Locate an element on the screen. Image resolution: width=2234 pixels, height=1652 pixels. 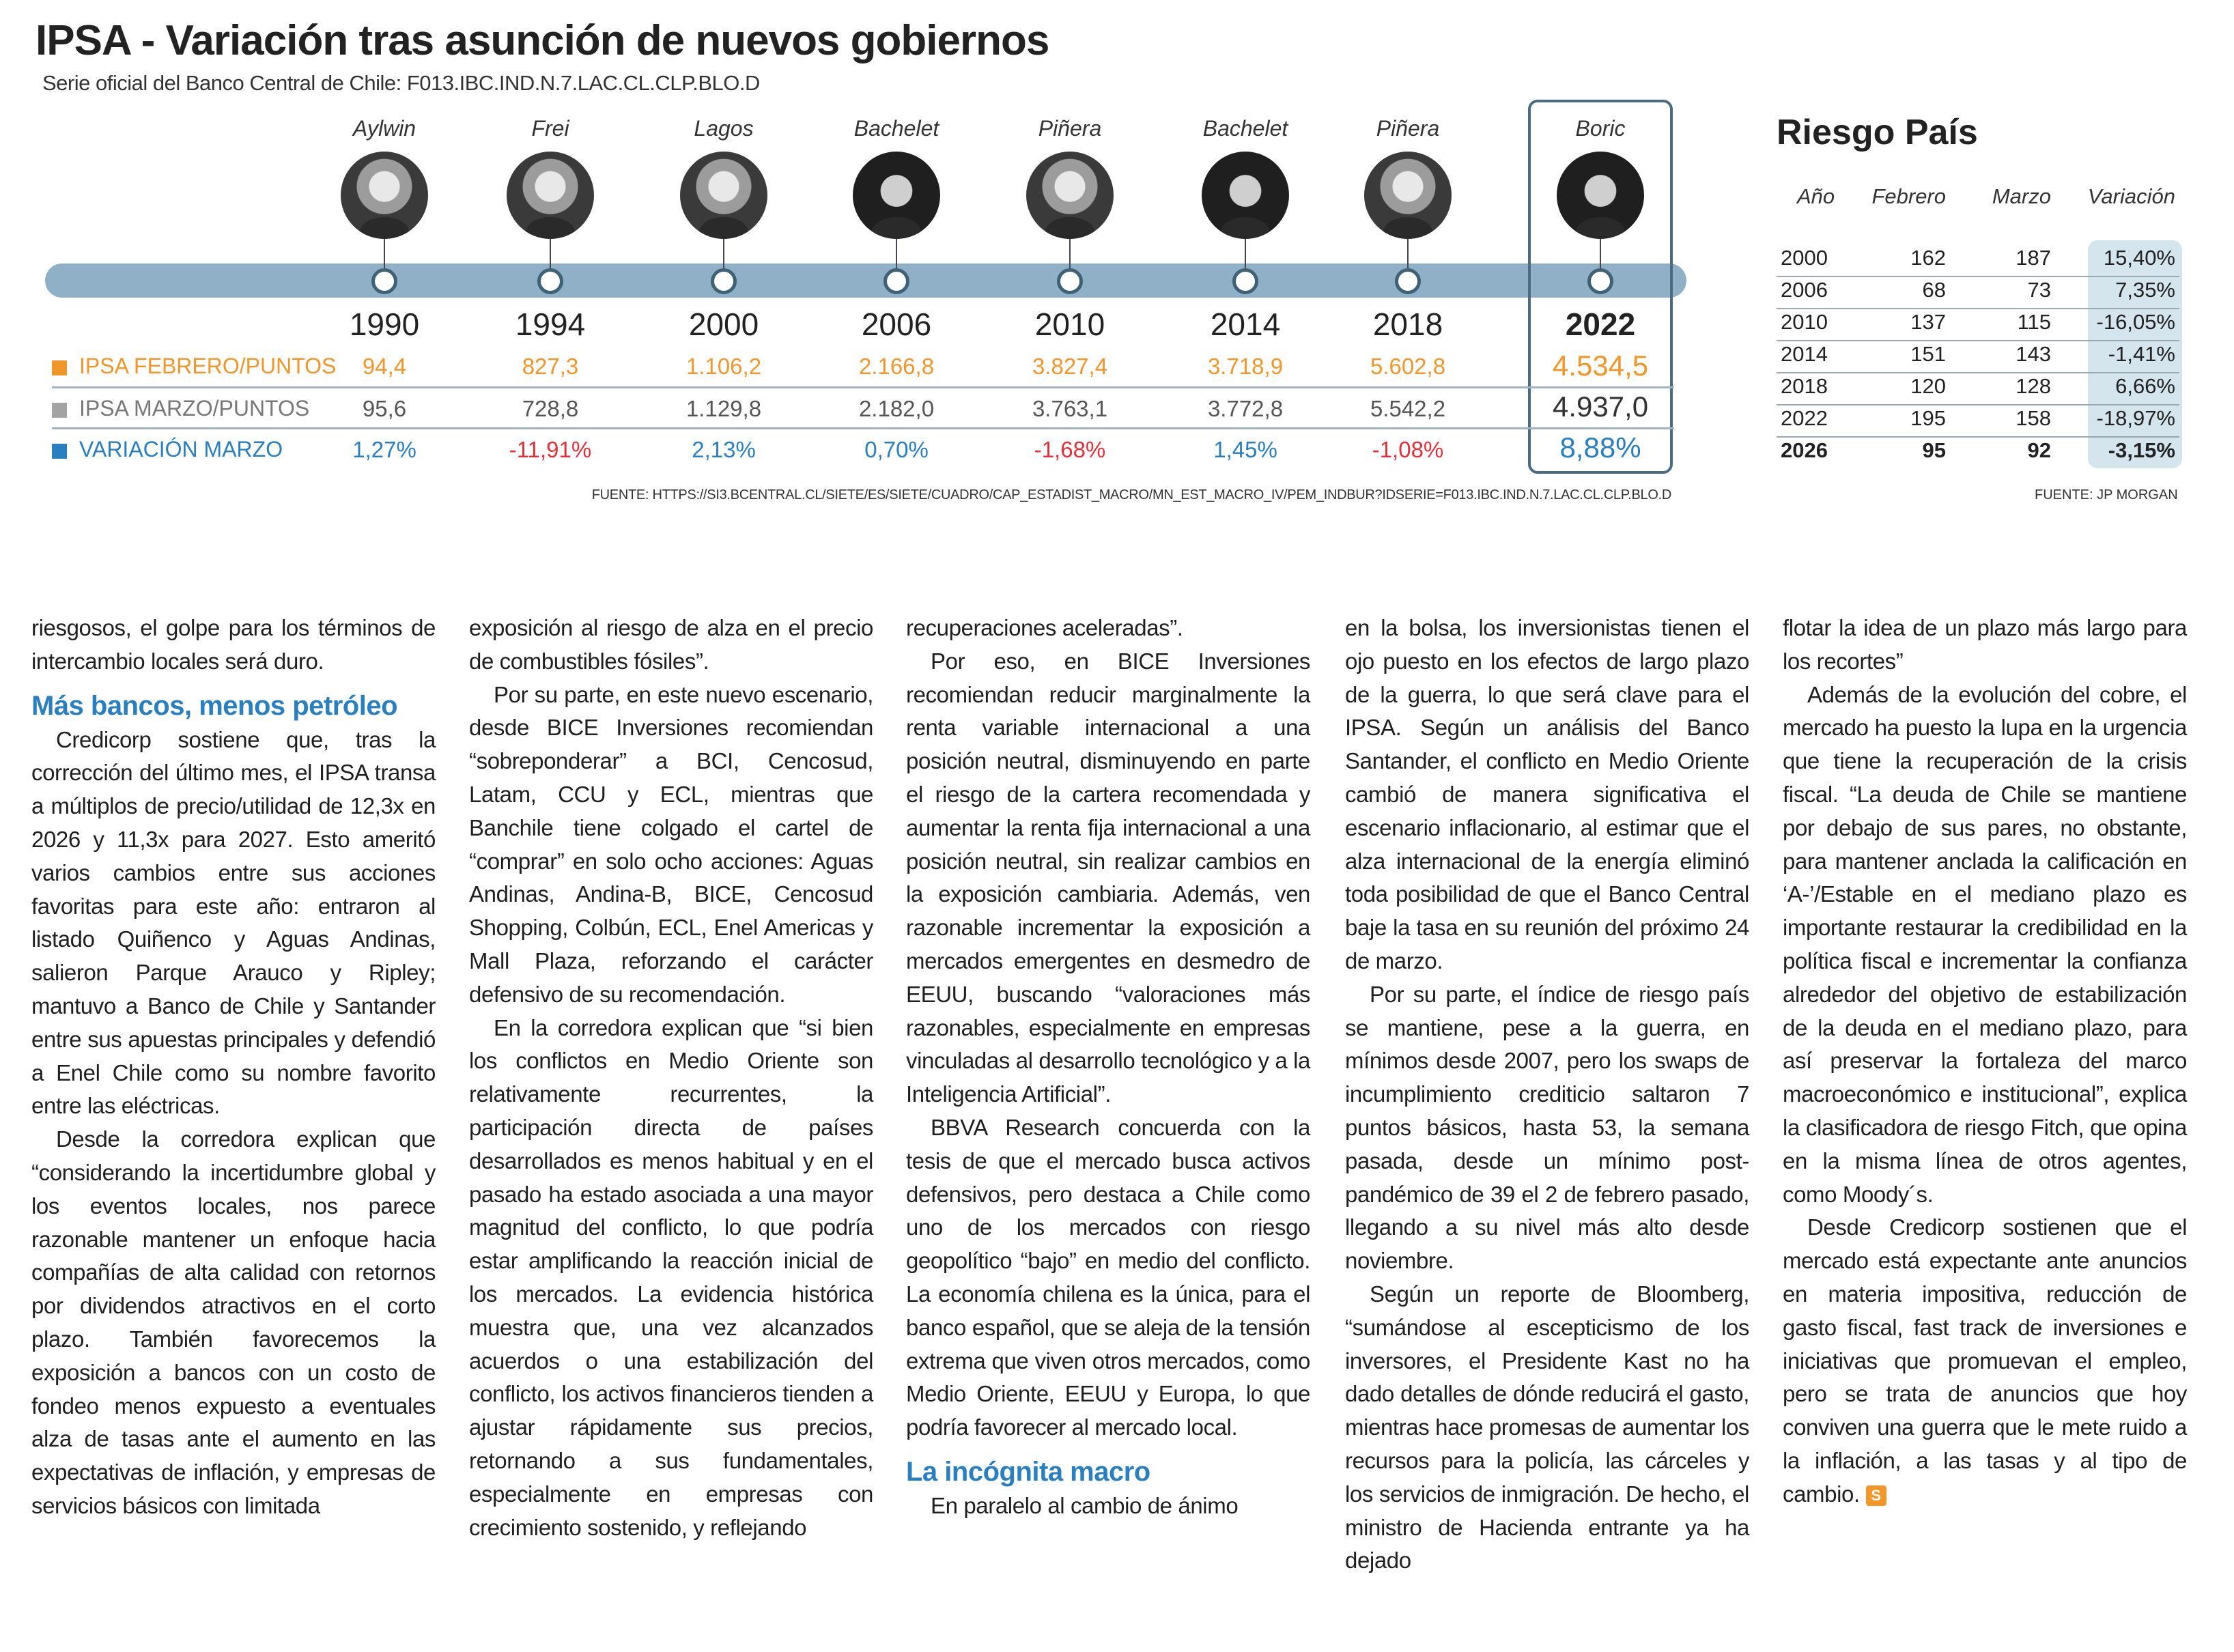
president-name: Frei is located at coordinates (550, 128).